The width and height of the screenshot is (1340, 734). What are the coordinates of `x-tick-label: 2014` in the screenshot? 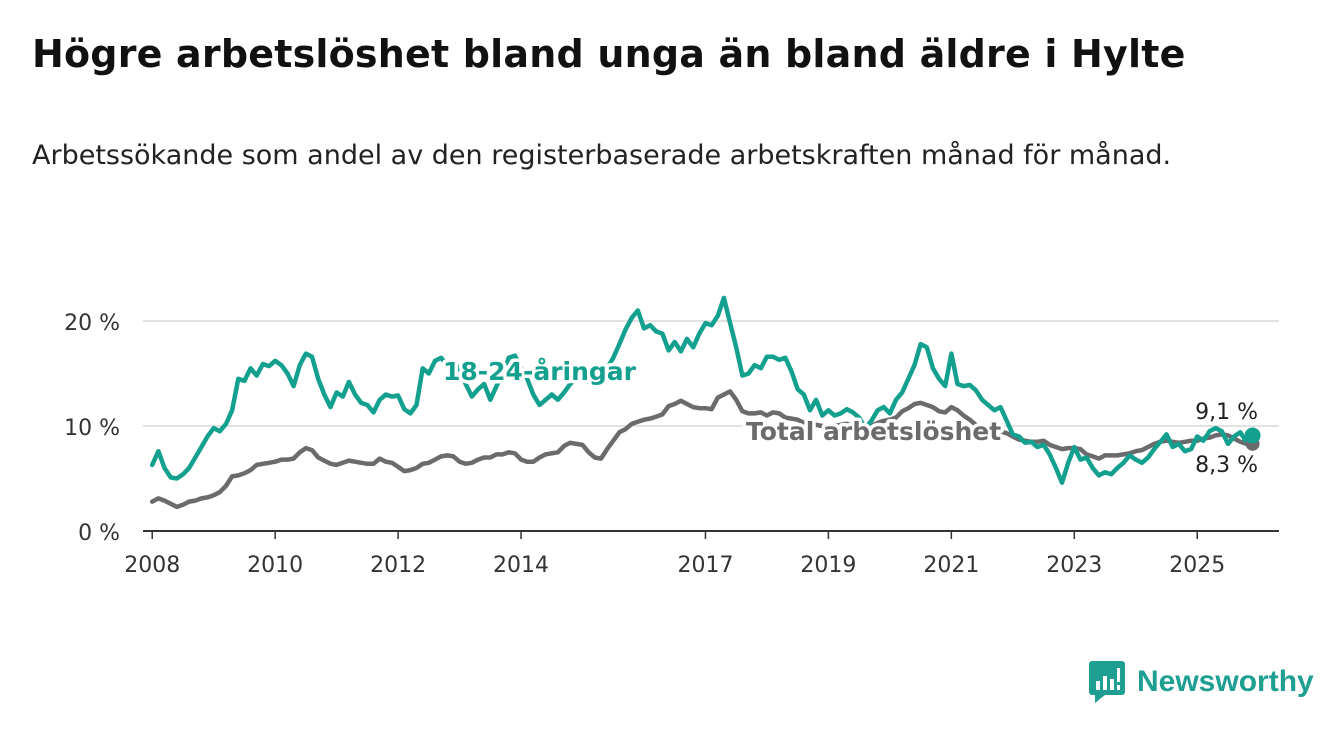 It's located at (521, 565).